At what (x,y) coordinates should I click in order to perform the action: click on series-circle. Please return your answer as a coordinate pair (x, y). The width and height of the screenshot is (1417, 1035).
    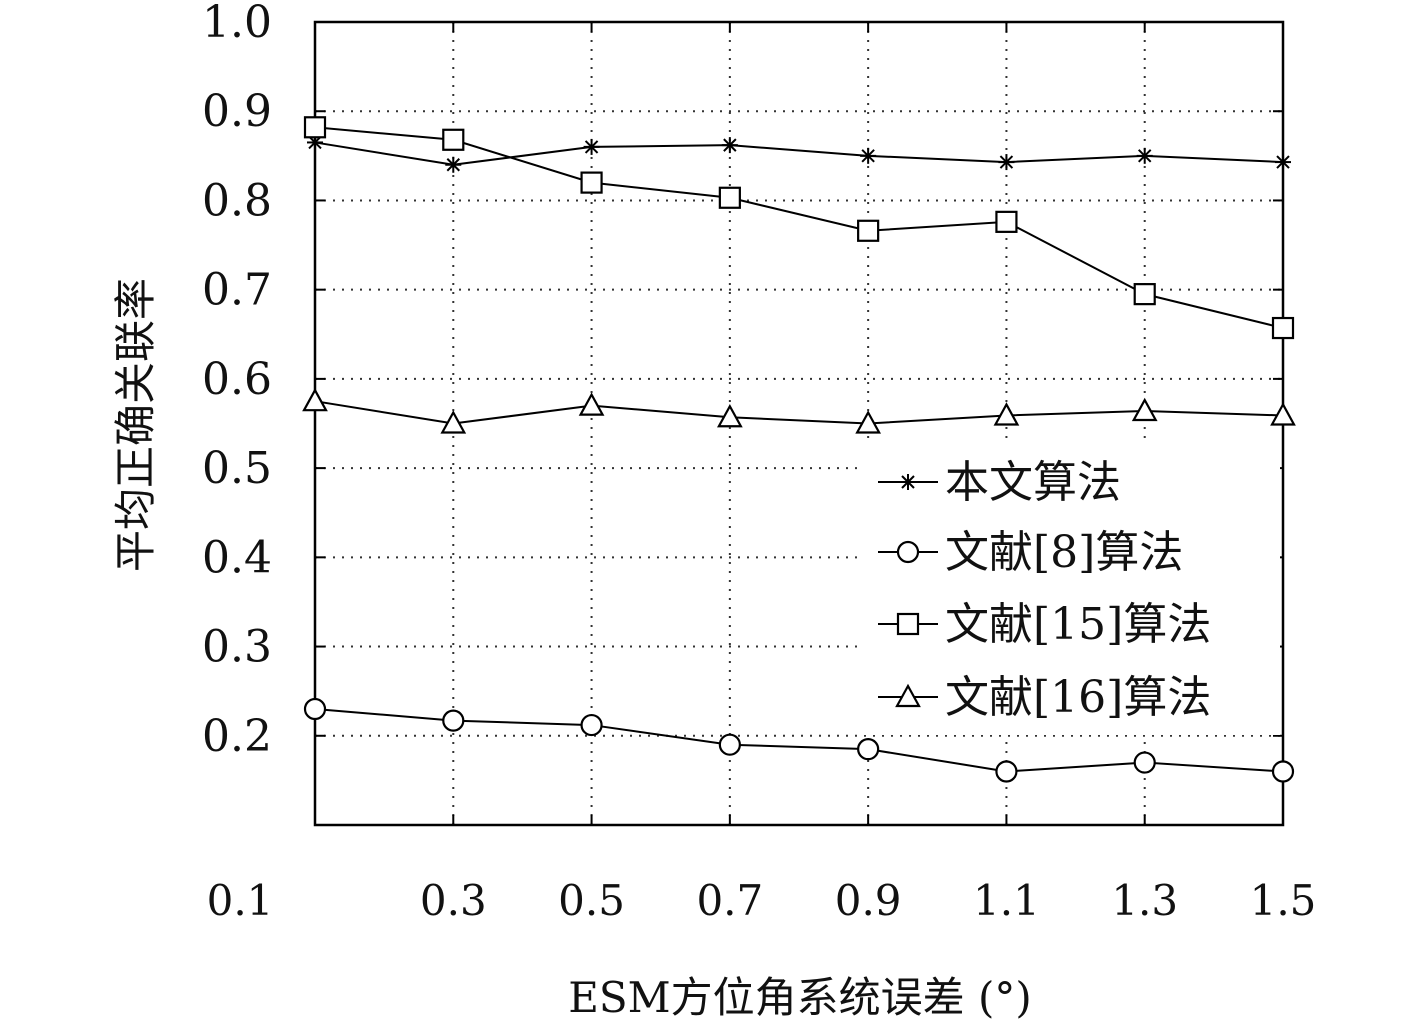
    Looking at the image, I should click on (799, 740).